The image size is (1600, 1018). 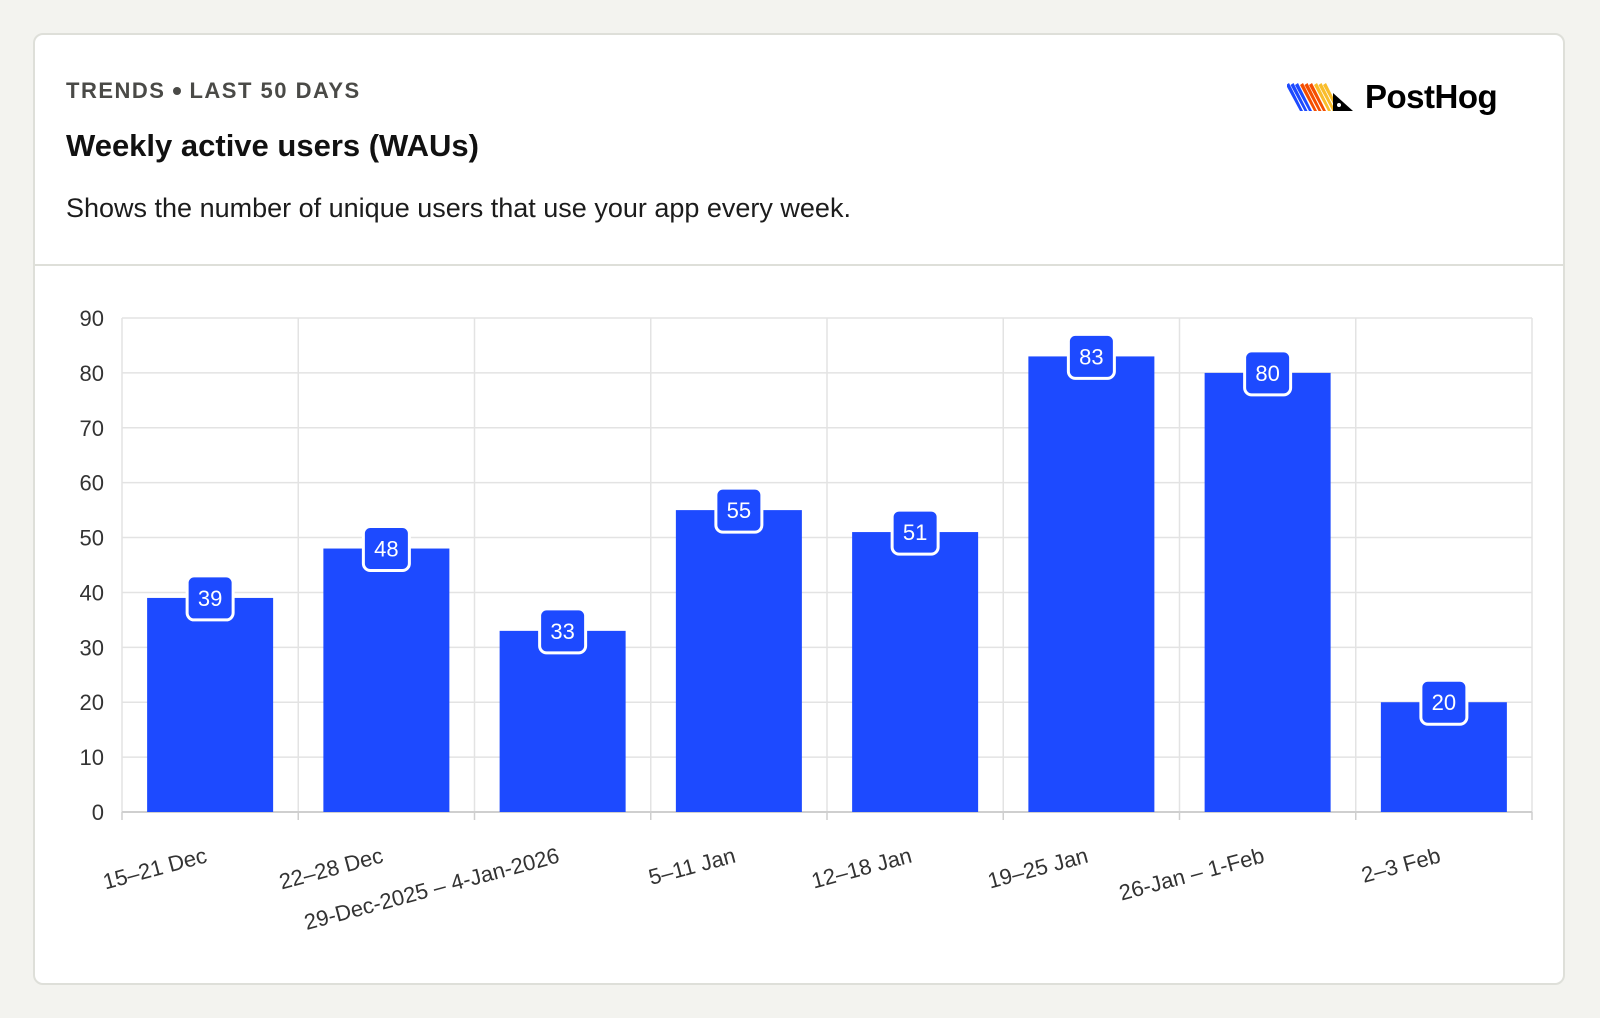 I want to click on y-tick-label: 80, so click(x=92, y=373).